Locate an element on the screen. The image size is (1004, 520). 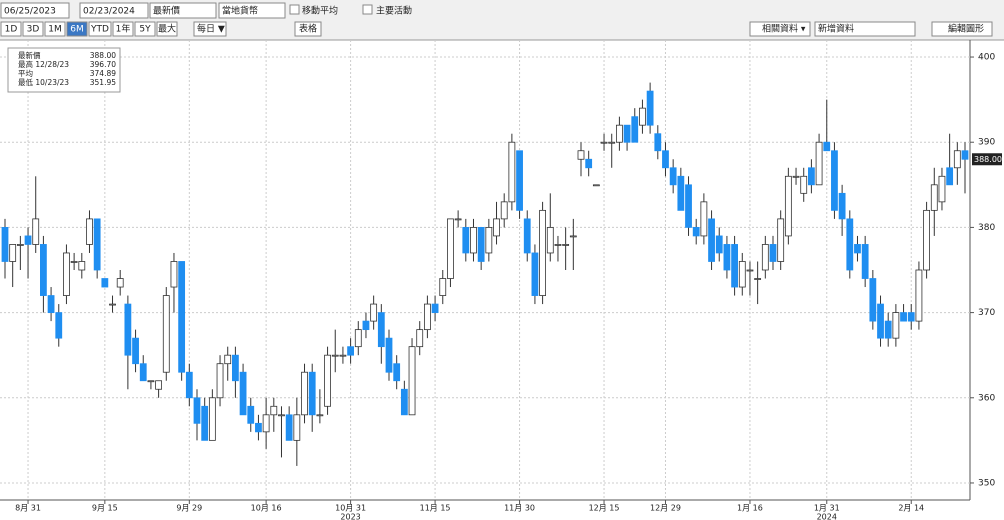
related-button is located at coordinates (780, 29).